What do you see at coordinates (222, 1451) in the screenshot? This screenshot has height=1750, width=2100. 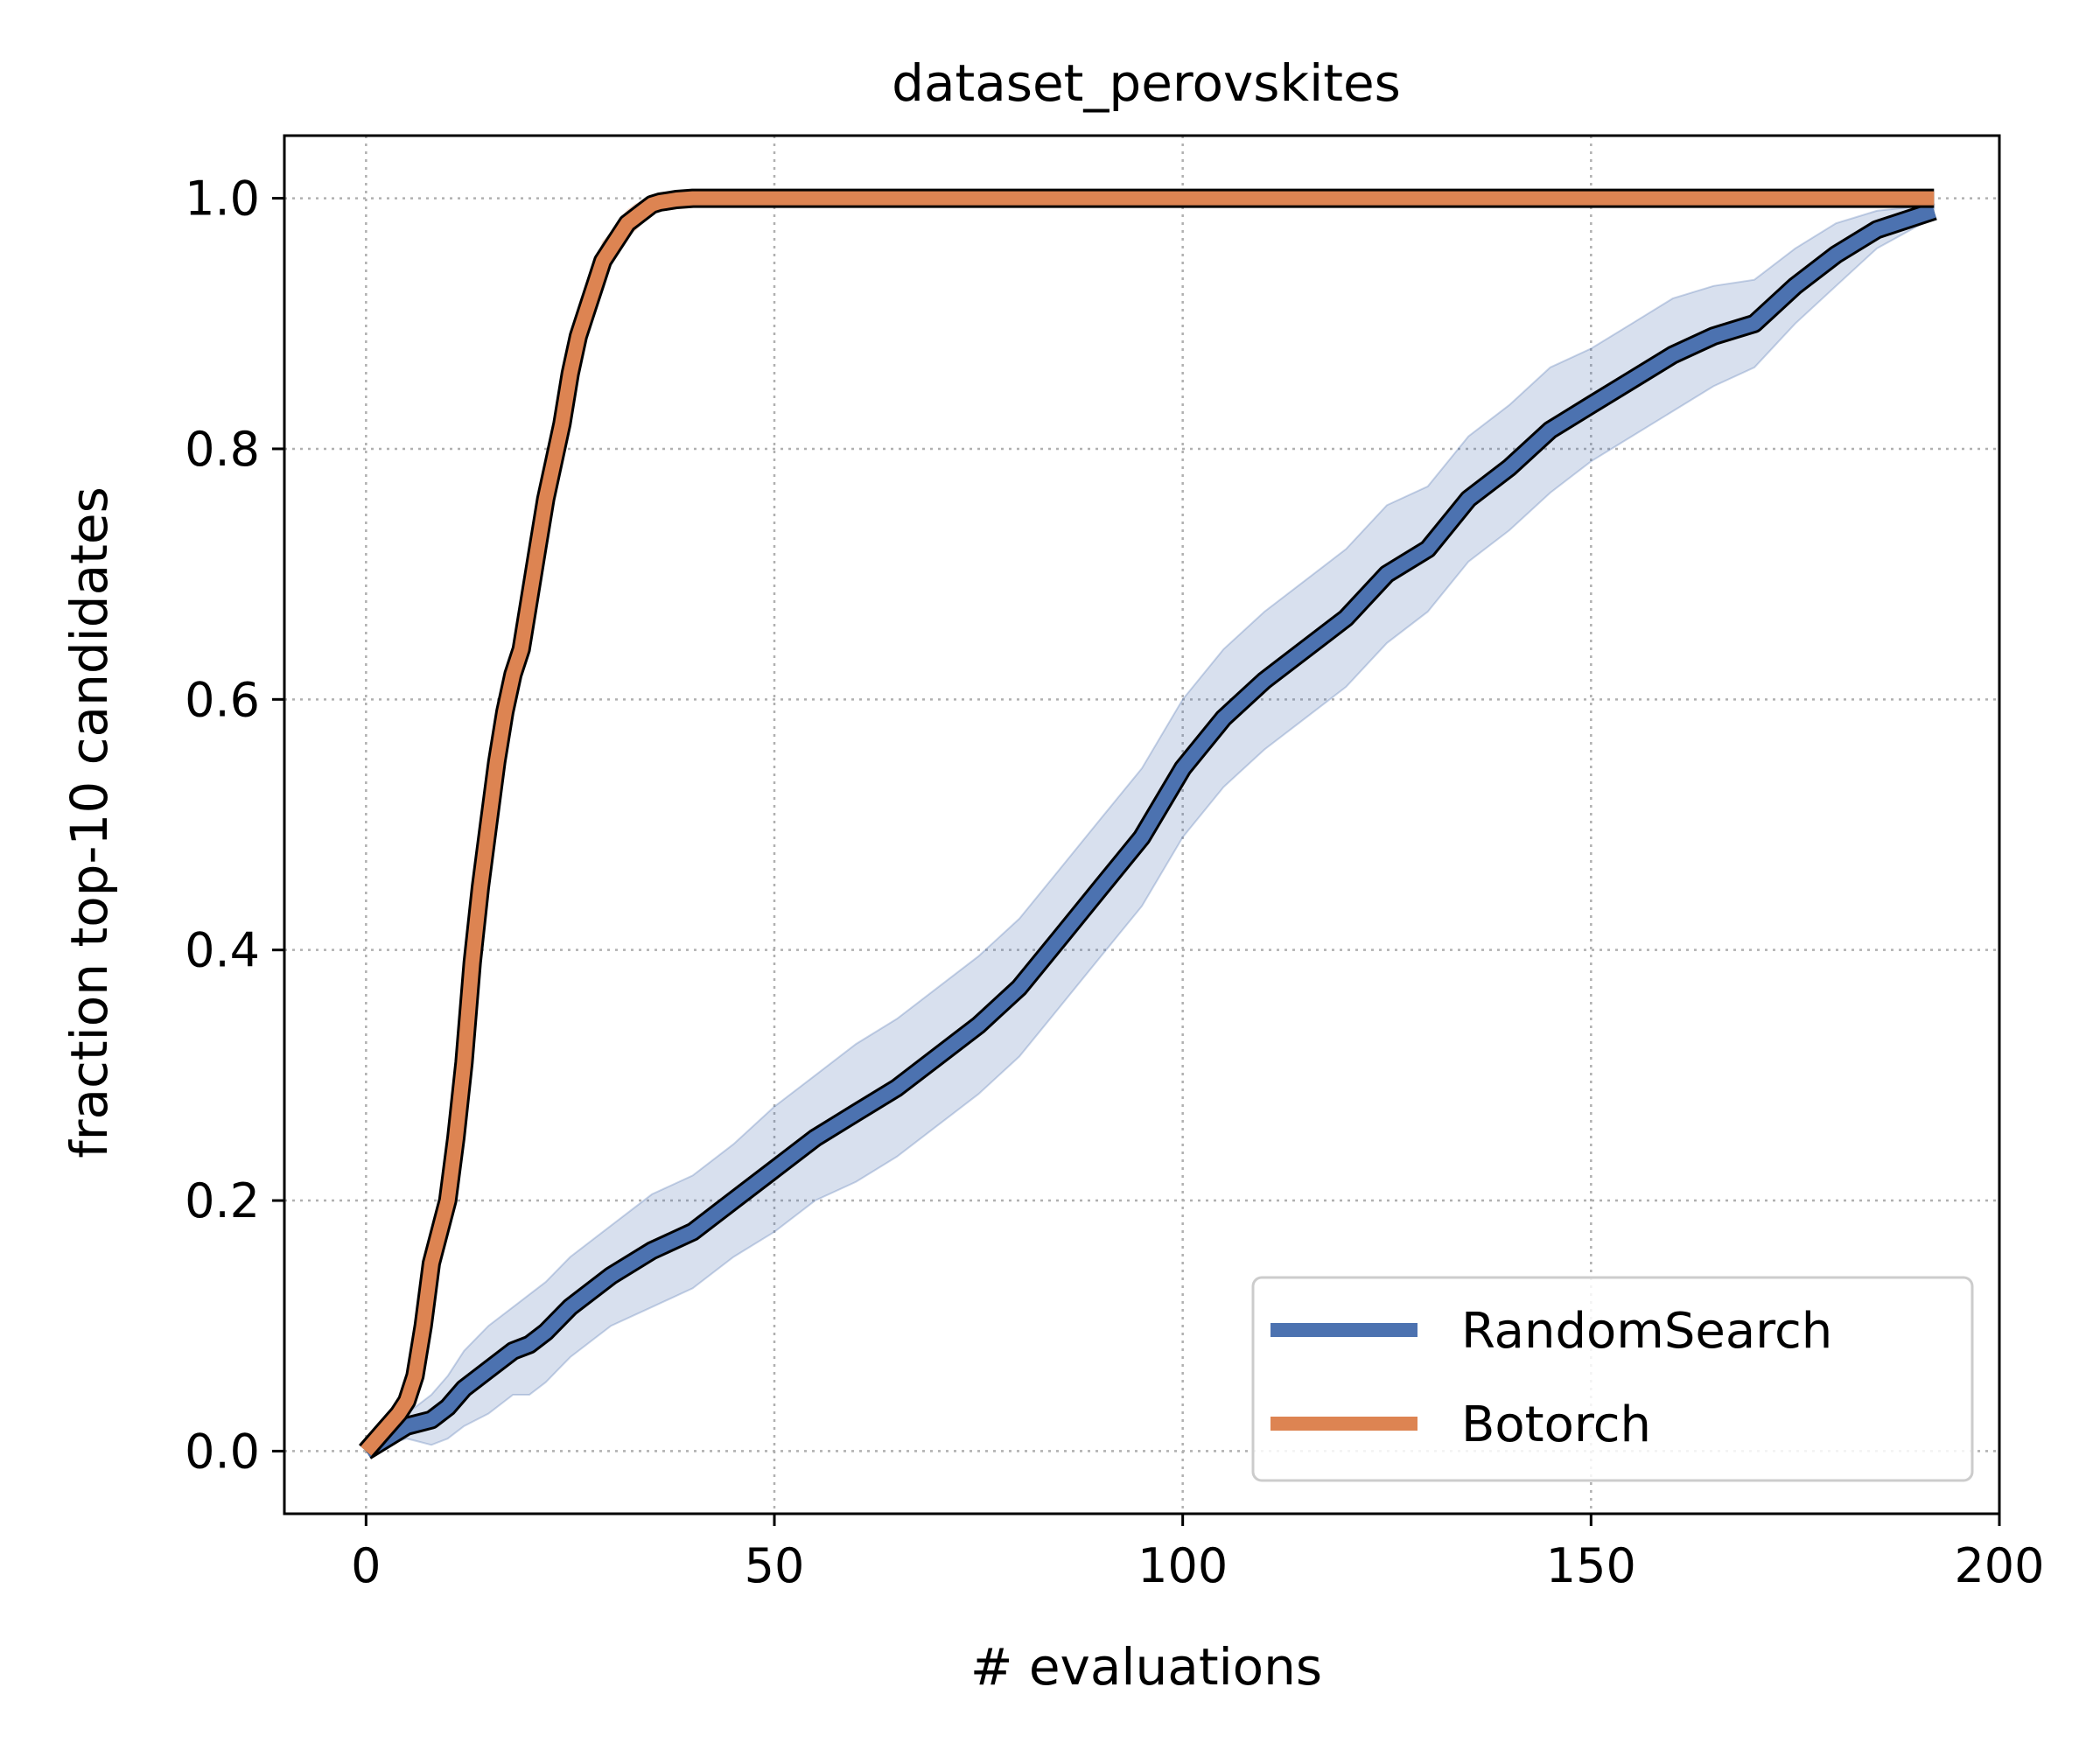 I see `y-tick-label: 0.0` at bounding box center [222, 1451].